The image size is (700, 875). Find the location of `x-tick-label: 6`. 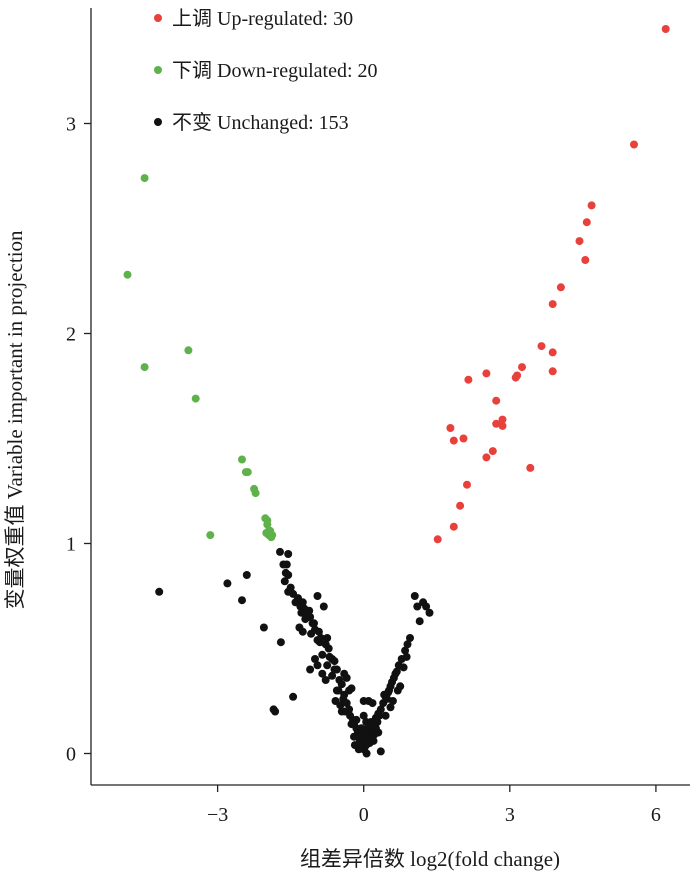

x-tick-label: 6 is located at coordinates (656, 815).